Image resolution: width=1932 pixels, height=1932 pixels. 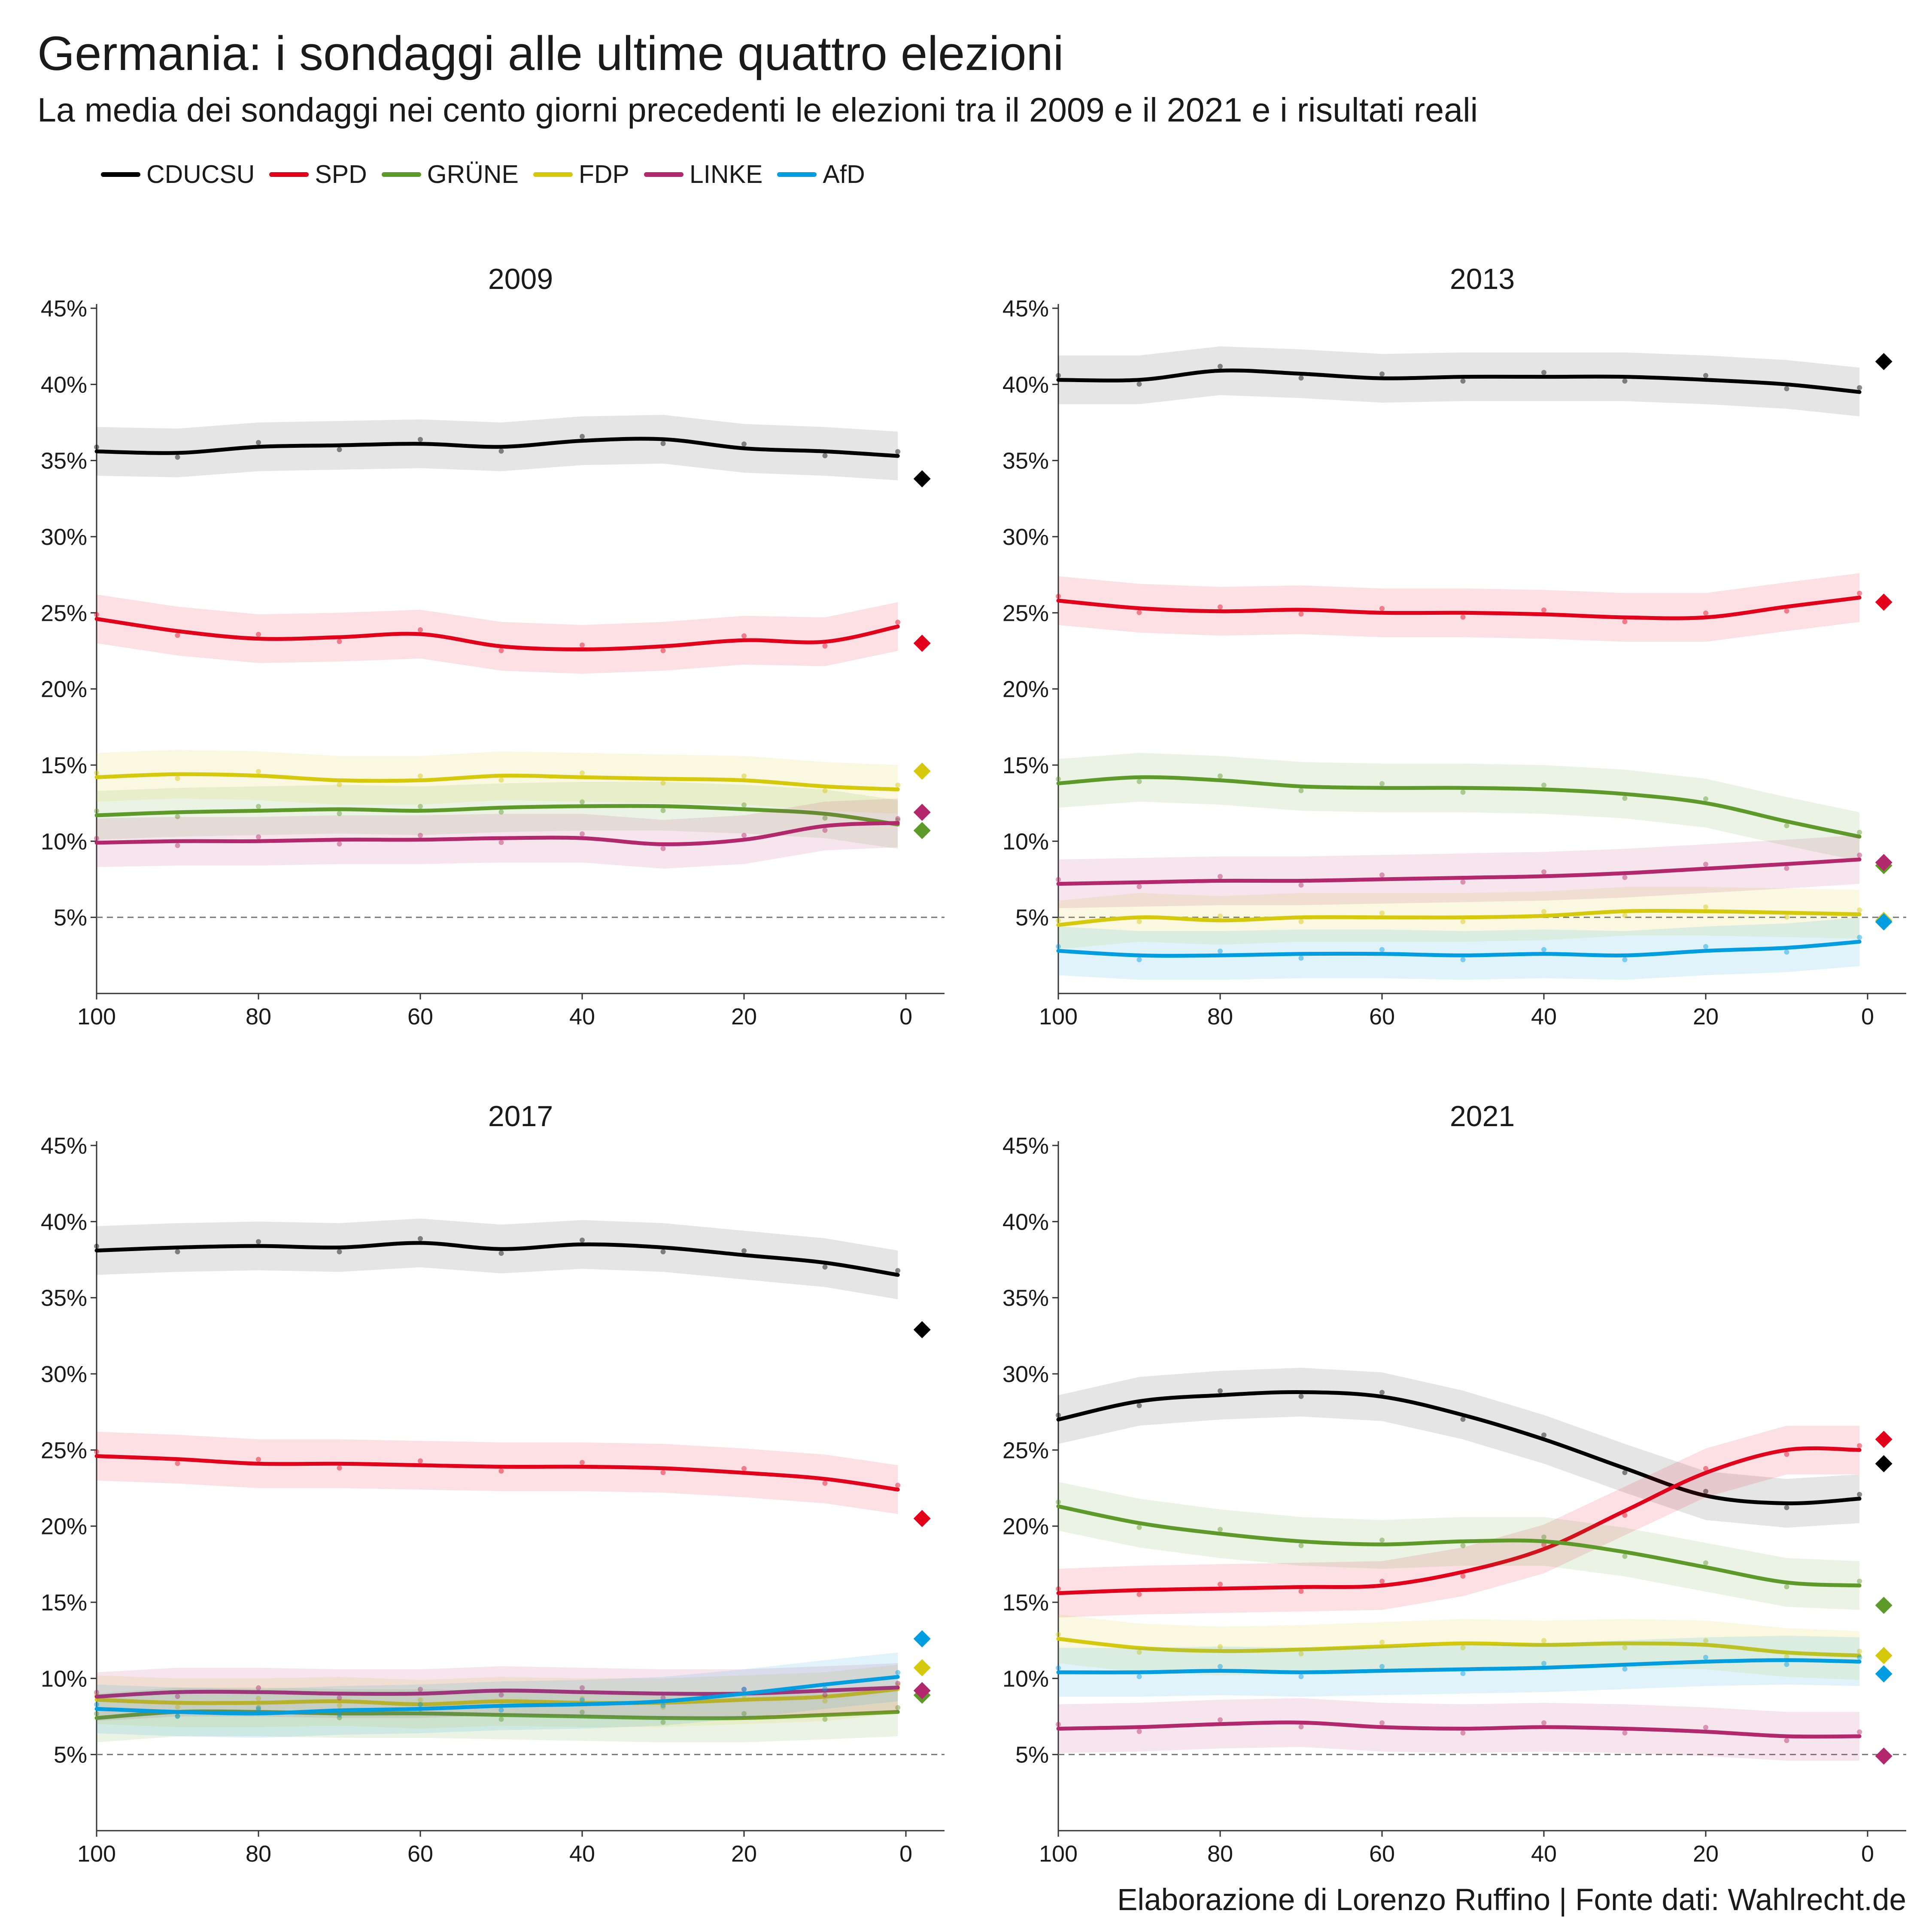 What do you see at coordinates (1025, 309) in the screenshot?
I see `y-tick-label: 45%` at bounding box center [1025, 309].